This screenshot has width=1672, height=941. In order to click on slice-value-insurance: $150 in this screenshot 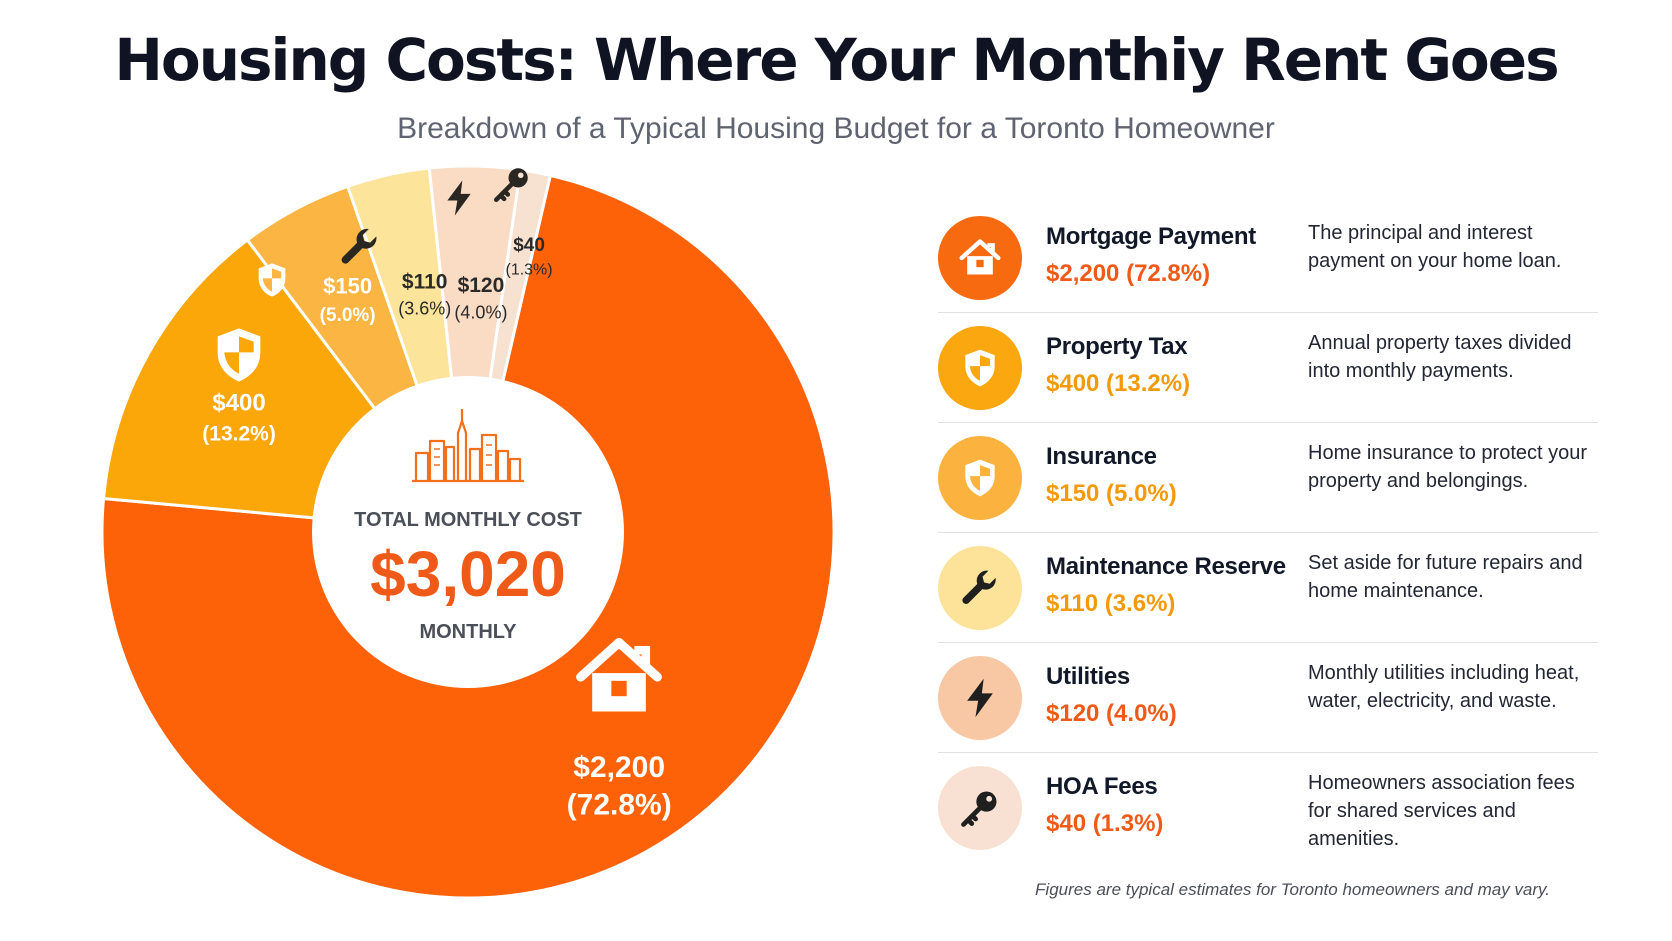, I will do `click(347, 286)`.